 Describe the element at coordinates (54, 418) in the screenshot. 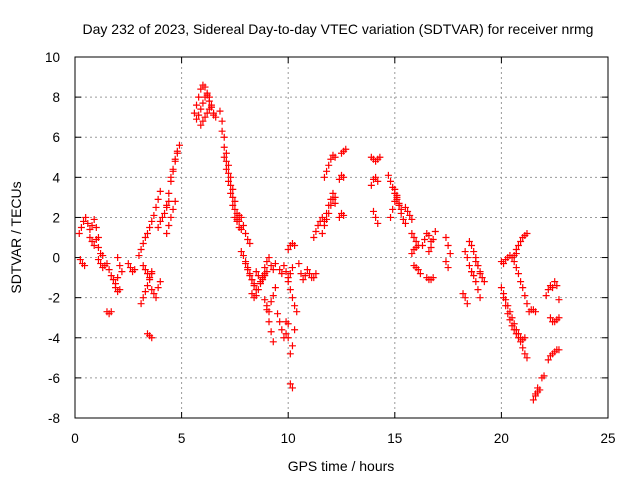

I see `y-tick-label: -8` at that location.